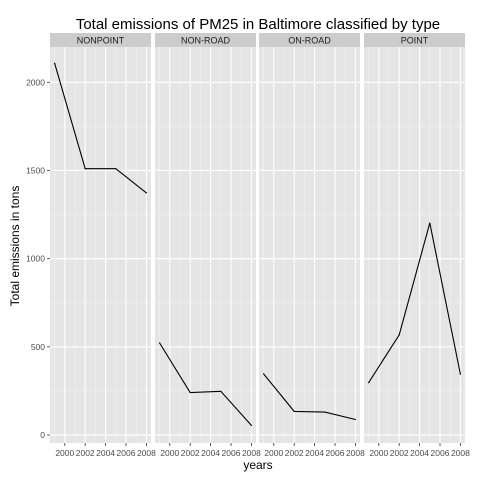  I want to click on y-axis: 0 500 1000 1500 2000, so click(38, 258).